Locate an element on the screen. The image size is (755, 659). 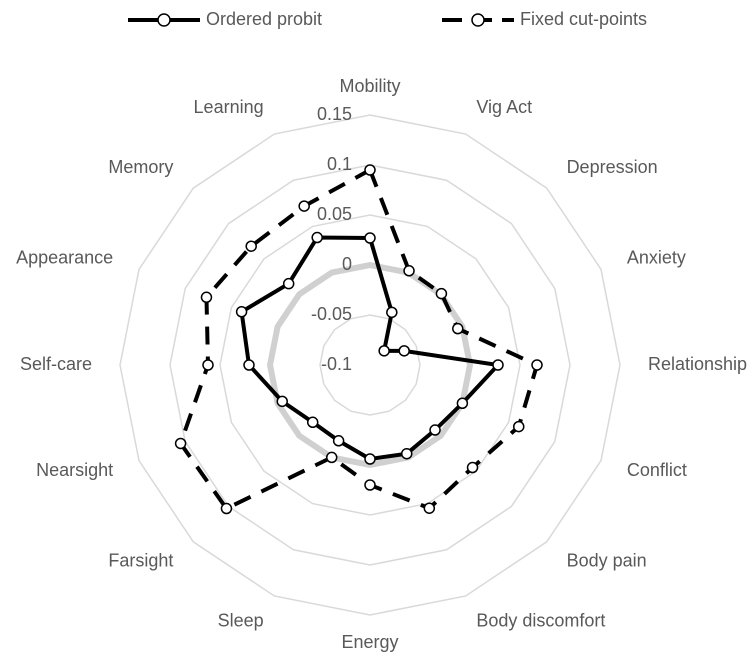
r-tick-label: 0.05 is located at coordinates (334, 214).